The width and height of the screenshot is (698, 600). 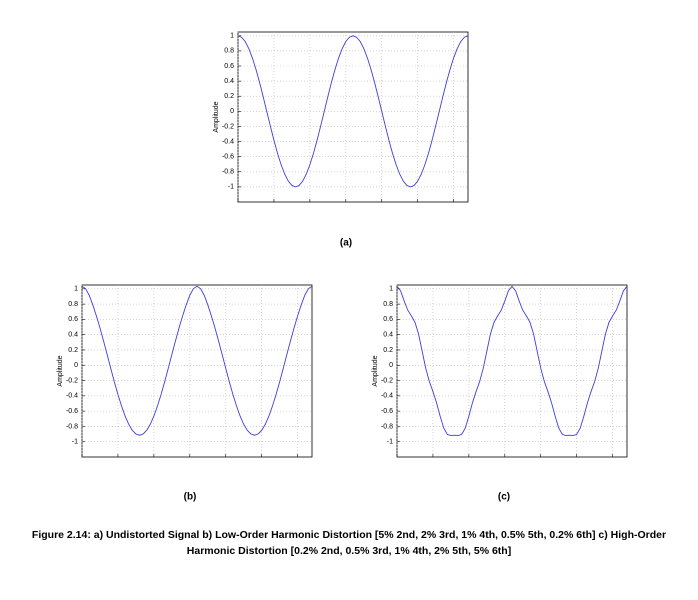 I want to click on subplot-label: (a), so click(x=346, y=243).